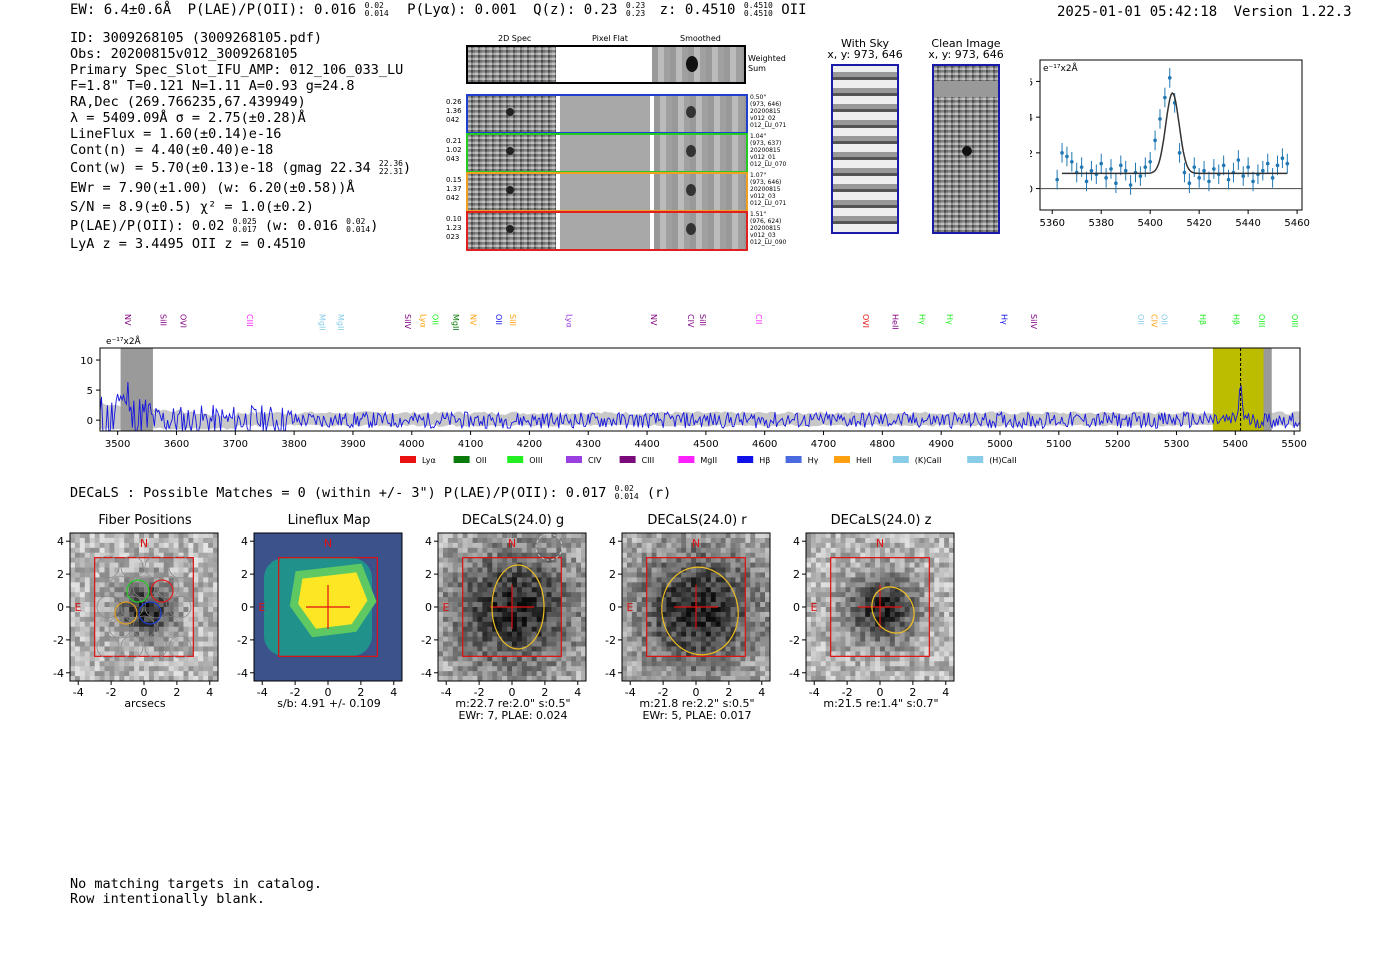 The image size is (1400, 953). What do you see at coordinates (1204, 12) in the screenshot?
I see `header-datetime-version: 2025-01-01 05:42:18 Version 1.22.3` at bounding box center [1204, 12].